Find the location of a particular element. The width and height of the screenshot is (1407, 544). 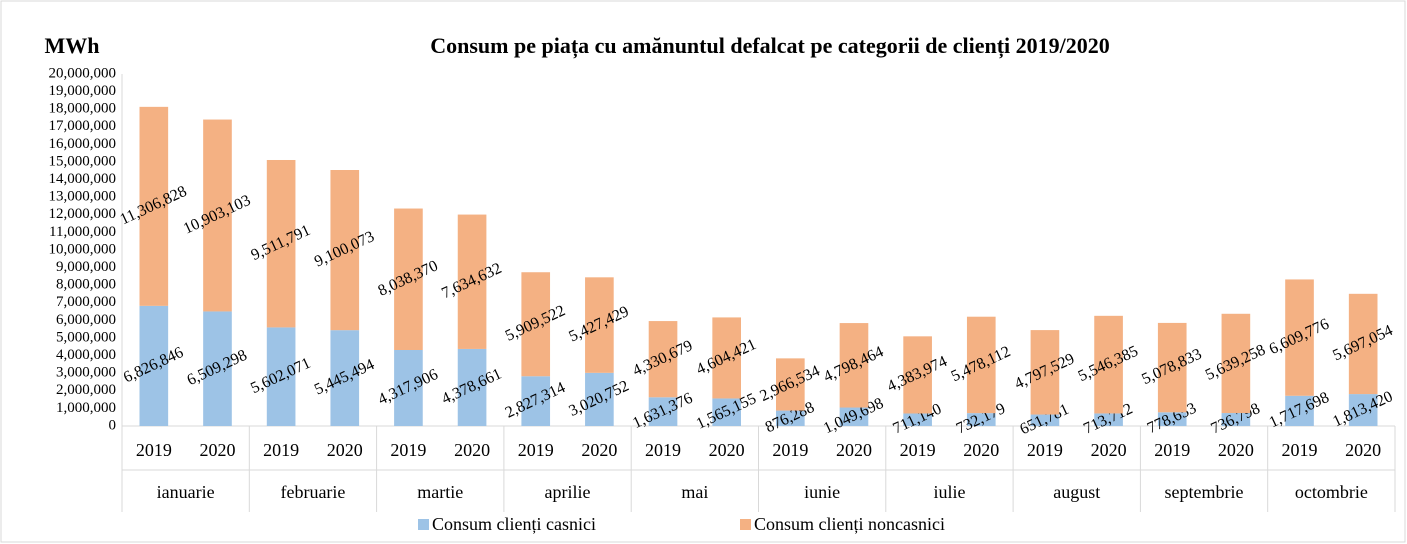

y-tick-label: 3,000,000 is located at coordinates (86, 373).